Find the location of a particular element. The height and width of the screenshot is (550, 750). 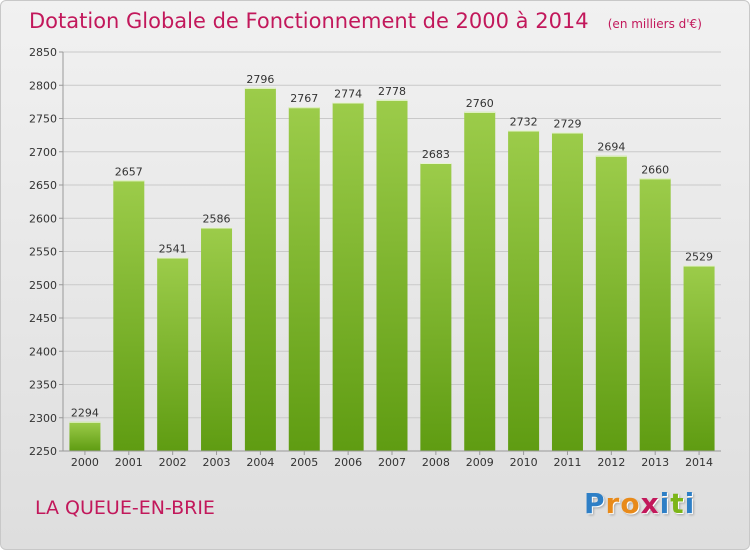

x-tick-label: 2007 is located at coordinates (392, 462).